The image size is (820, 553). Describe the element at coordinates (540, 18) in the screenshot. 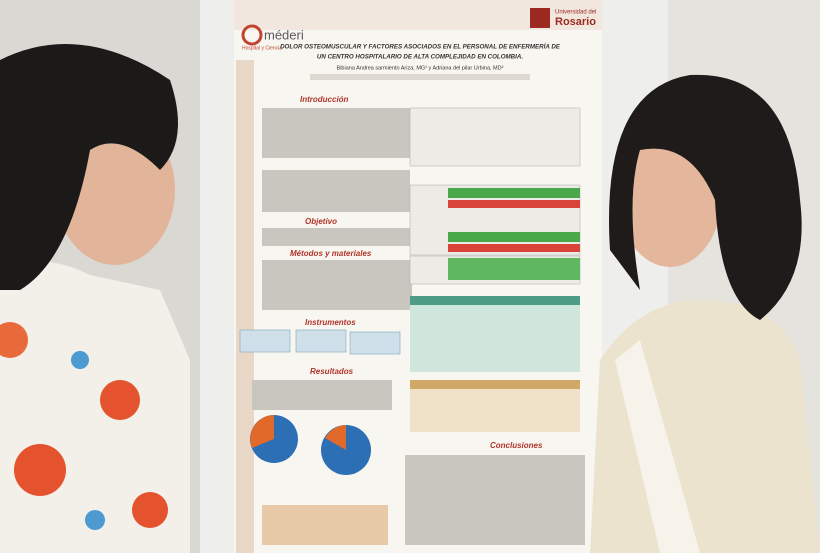

I see `logo-crest` at that location.